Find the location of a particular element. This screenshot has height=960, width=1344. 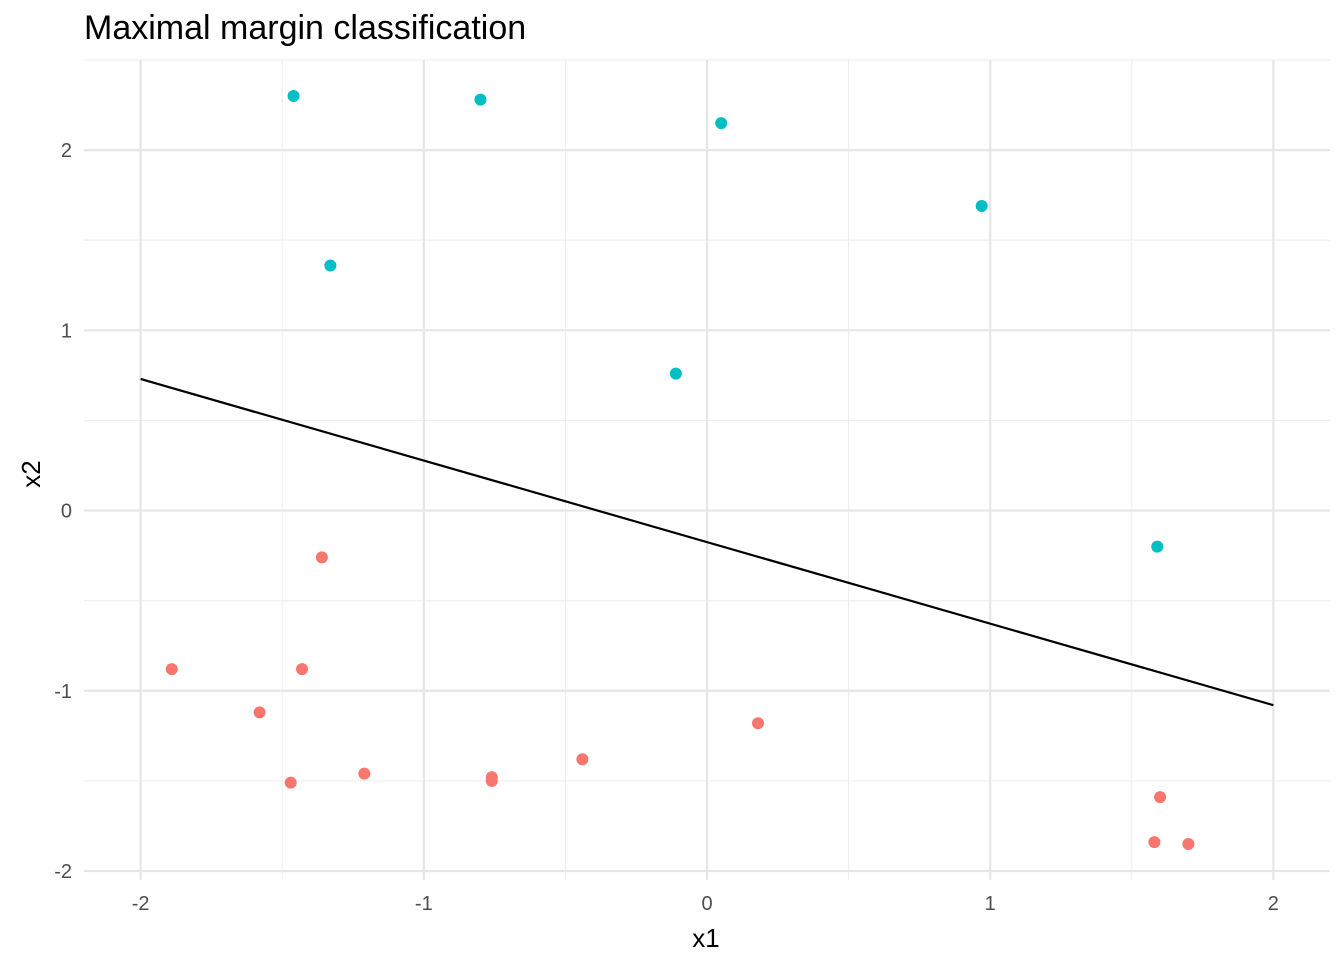

y-tick-label: -1 is located at coordinates (63, 692).